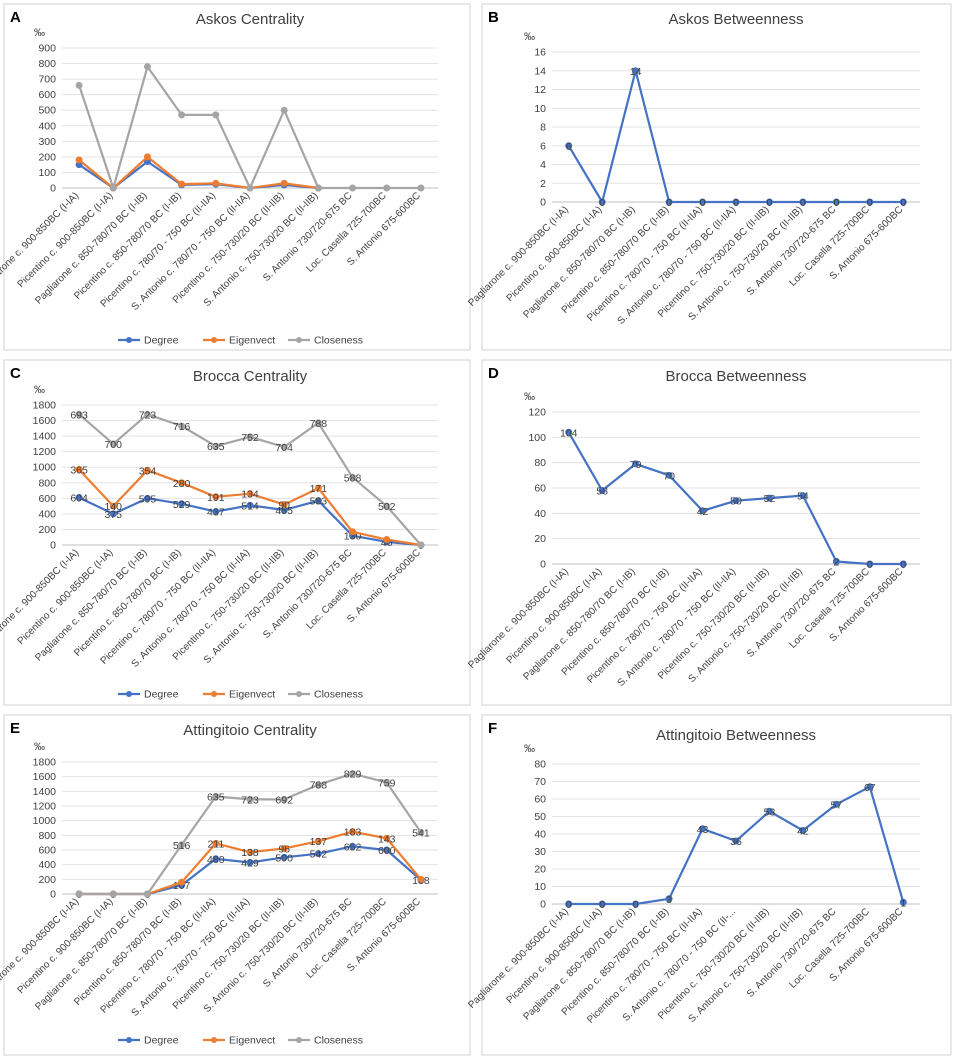 This screenshot has width=957, height=1059. What do you see at coordinates (543, 184) in the screenshot?
I see `y-tick-label: 2` at bounding box center [543, 184].